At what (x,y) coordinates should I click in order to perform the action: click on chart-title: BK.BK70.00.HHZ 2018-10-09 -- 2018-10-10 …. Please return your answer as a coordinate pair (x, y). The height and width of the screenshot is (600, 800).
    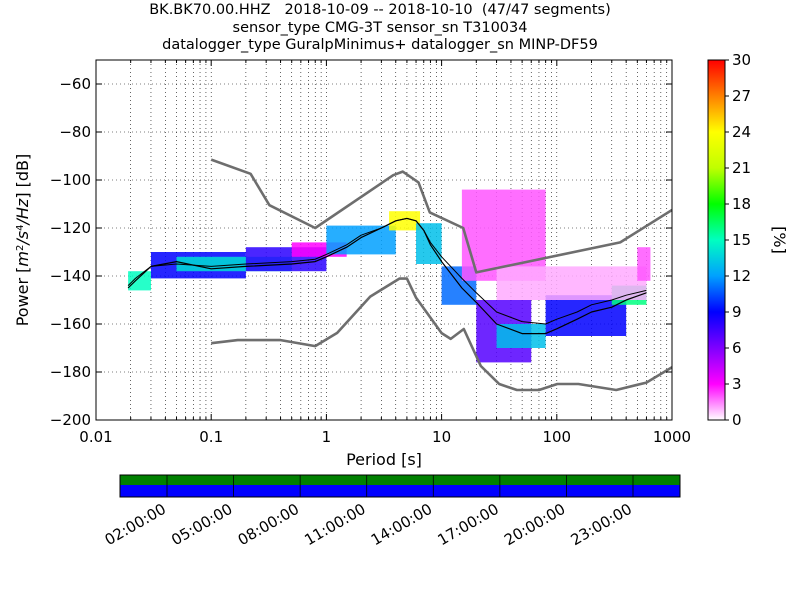
    Looking at the image, I should click on (380, 28).